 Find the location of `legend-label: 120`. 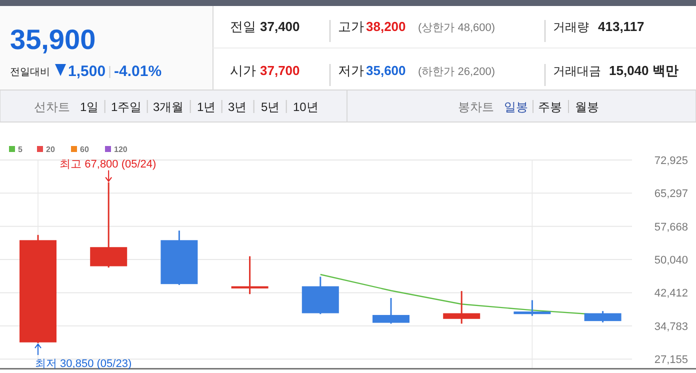

legend-label: 120 is located at coordinates (121, 149).